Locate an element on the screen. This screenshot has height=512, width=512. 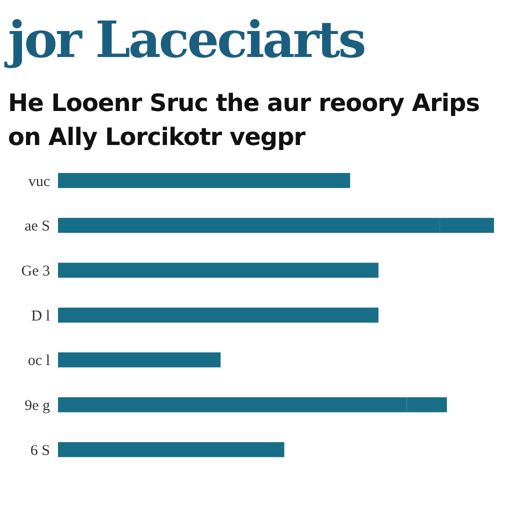
y-tick-label: Ge 3 is located at coordinates (35, 271).